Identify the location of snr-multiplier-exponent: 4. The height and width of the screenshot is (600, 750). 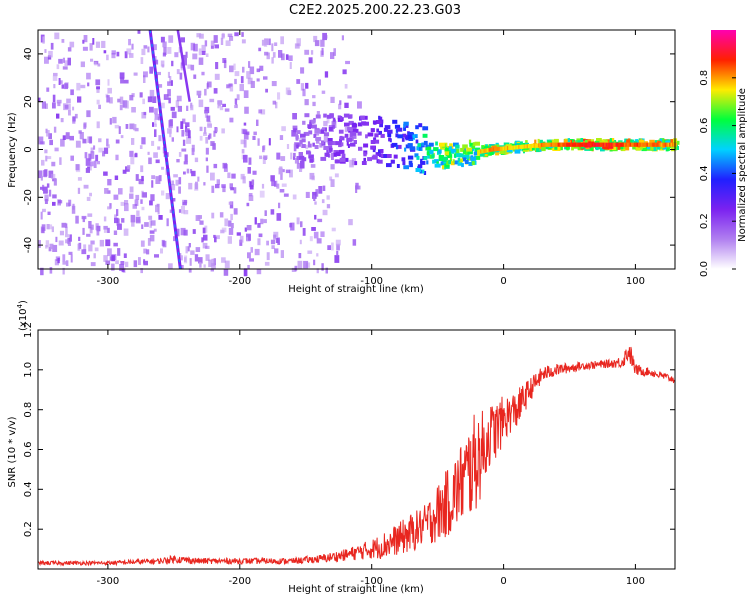
(20, 305).